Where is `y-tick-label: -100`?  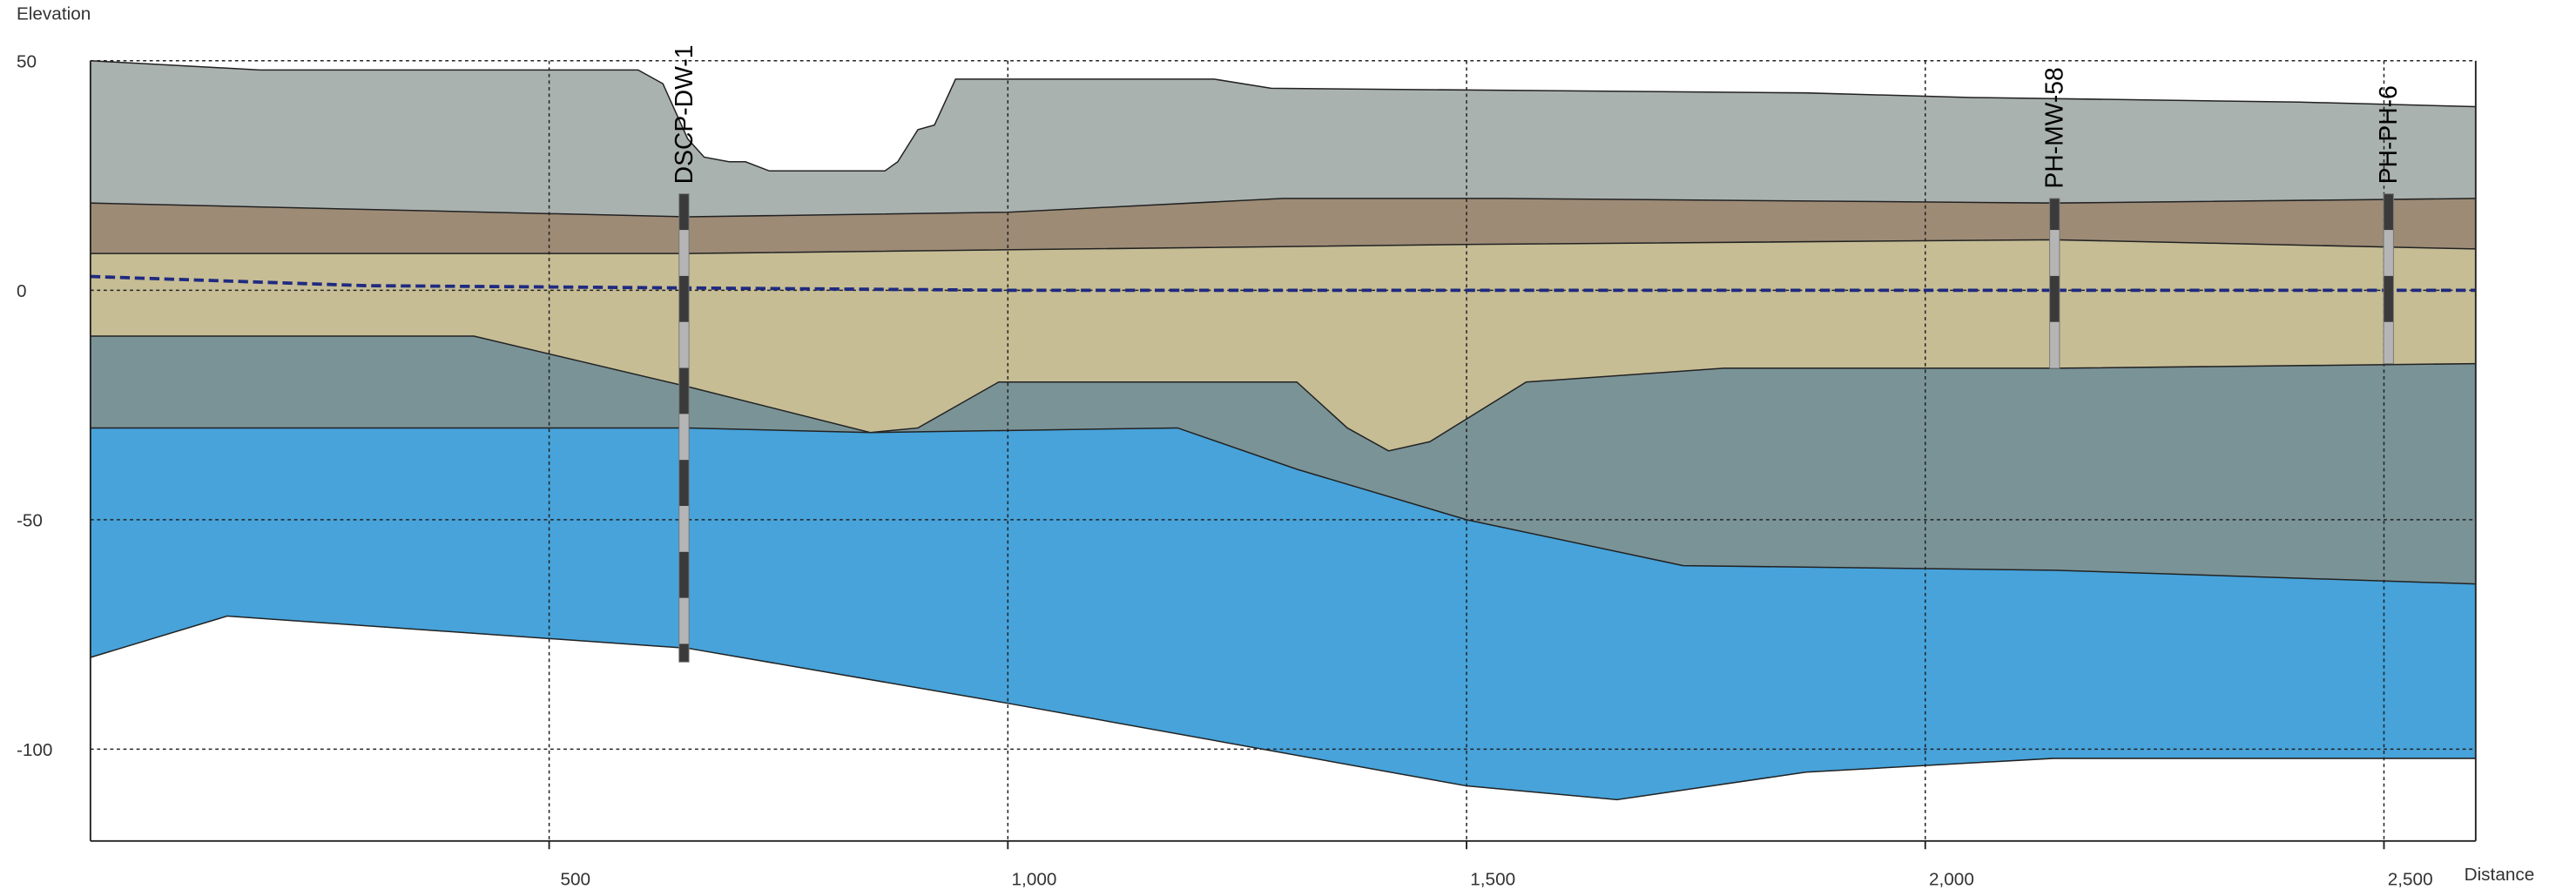
y-tick-label: -100 is located at coordinates (35, 750).